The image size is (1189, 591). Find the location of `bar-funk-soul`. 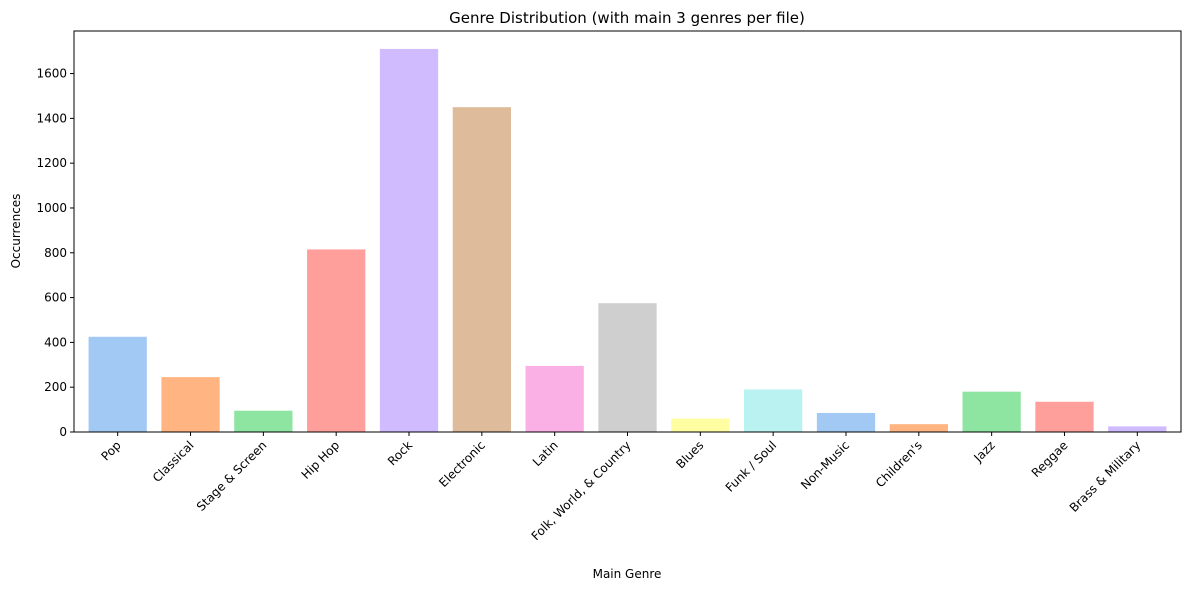

bar-funk-soul is located at coordinates (773, 410).